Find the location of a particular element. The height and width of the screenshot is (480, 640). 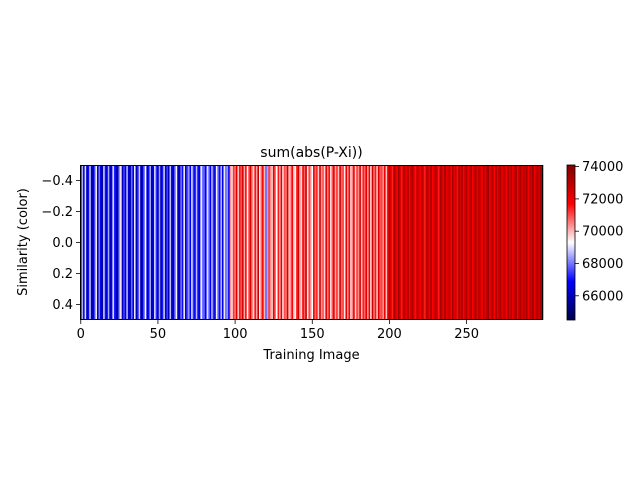

y-tick-label: 0.0 is located at coordinates (62, 243).